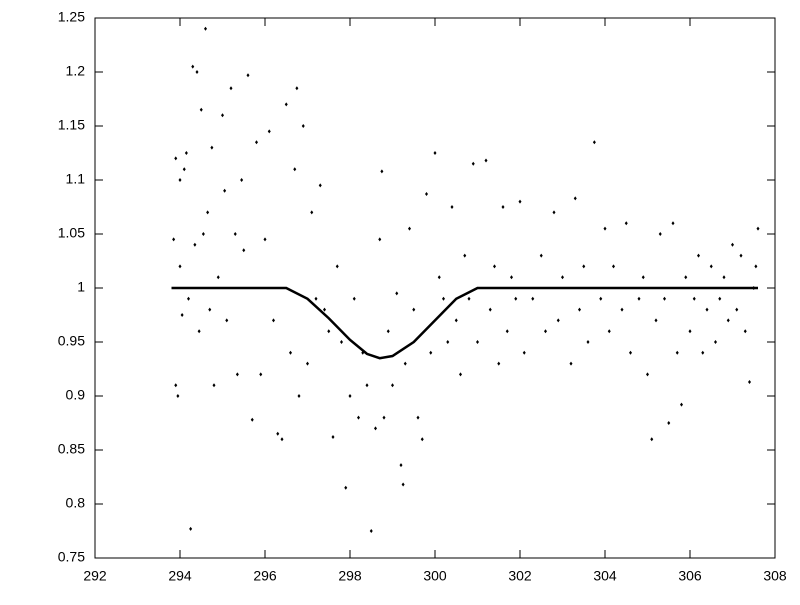 The width and height of the screenshot is (800, 605). Describe the element at coordinates (775, 576) in the screenshot. I see `x-tick-label: 308` at that location.